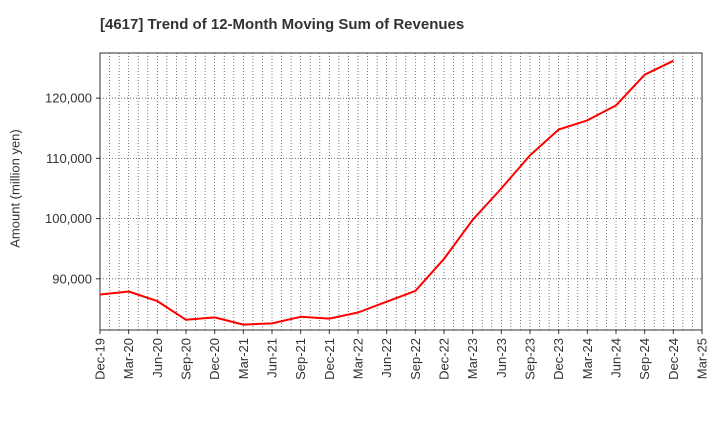  I want to click on y-tick-label: 110,000, so click(69, 158).